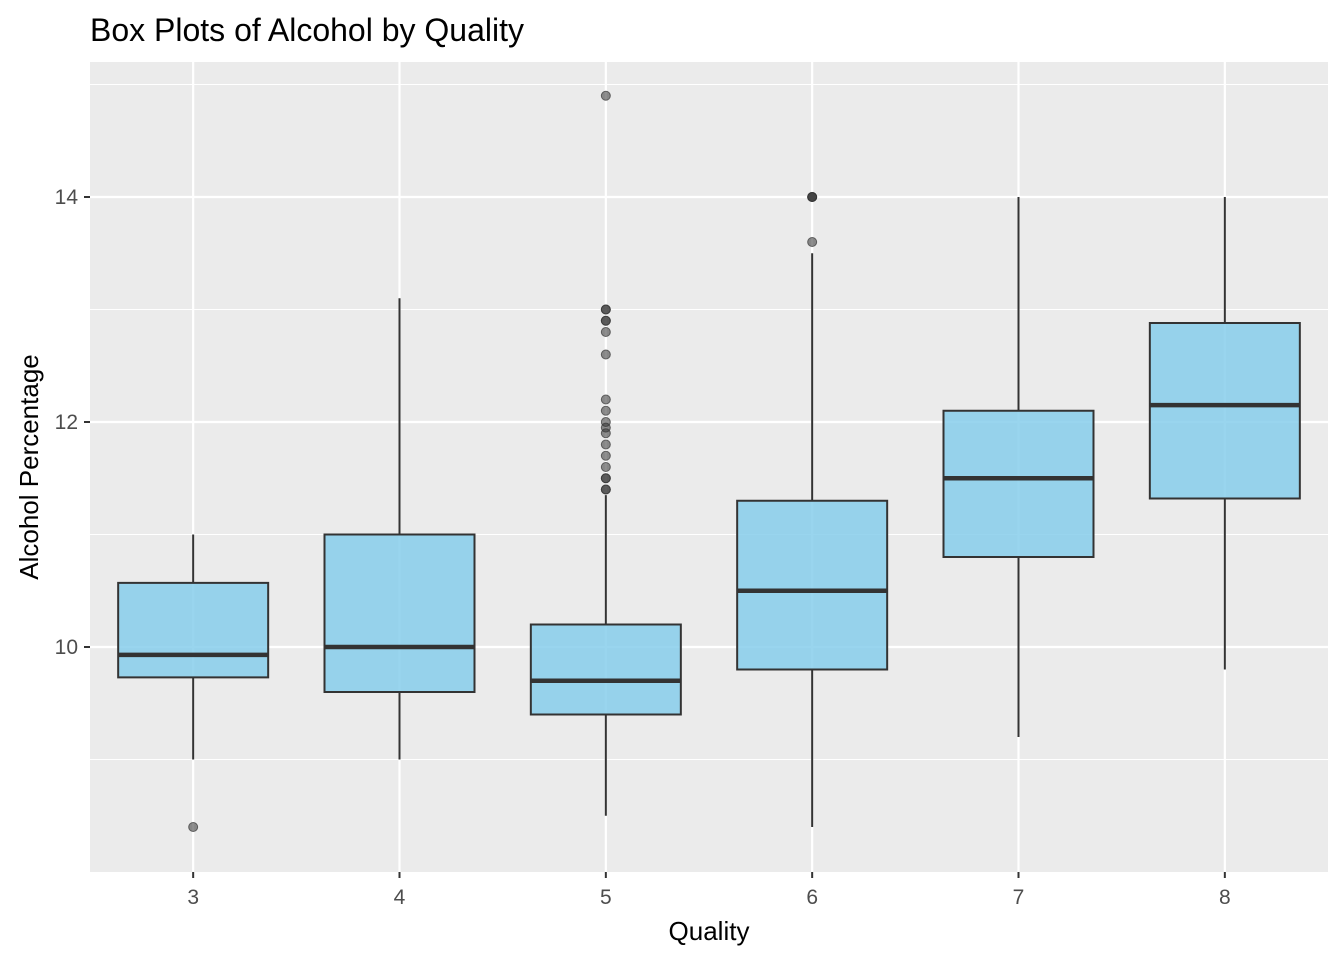 The height and width of the screenshot is (960, 1344). Describe the element at coordinates (66, 647) in the screenshot. I see `y-tick-label: 10` at that location.